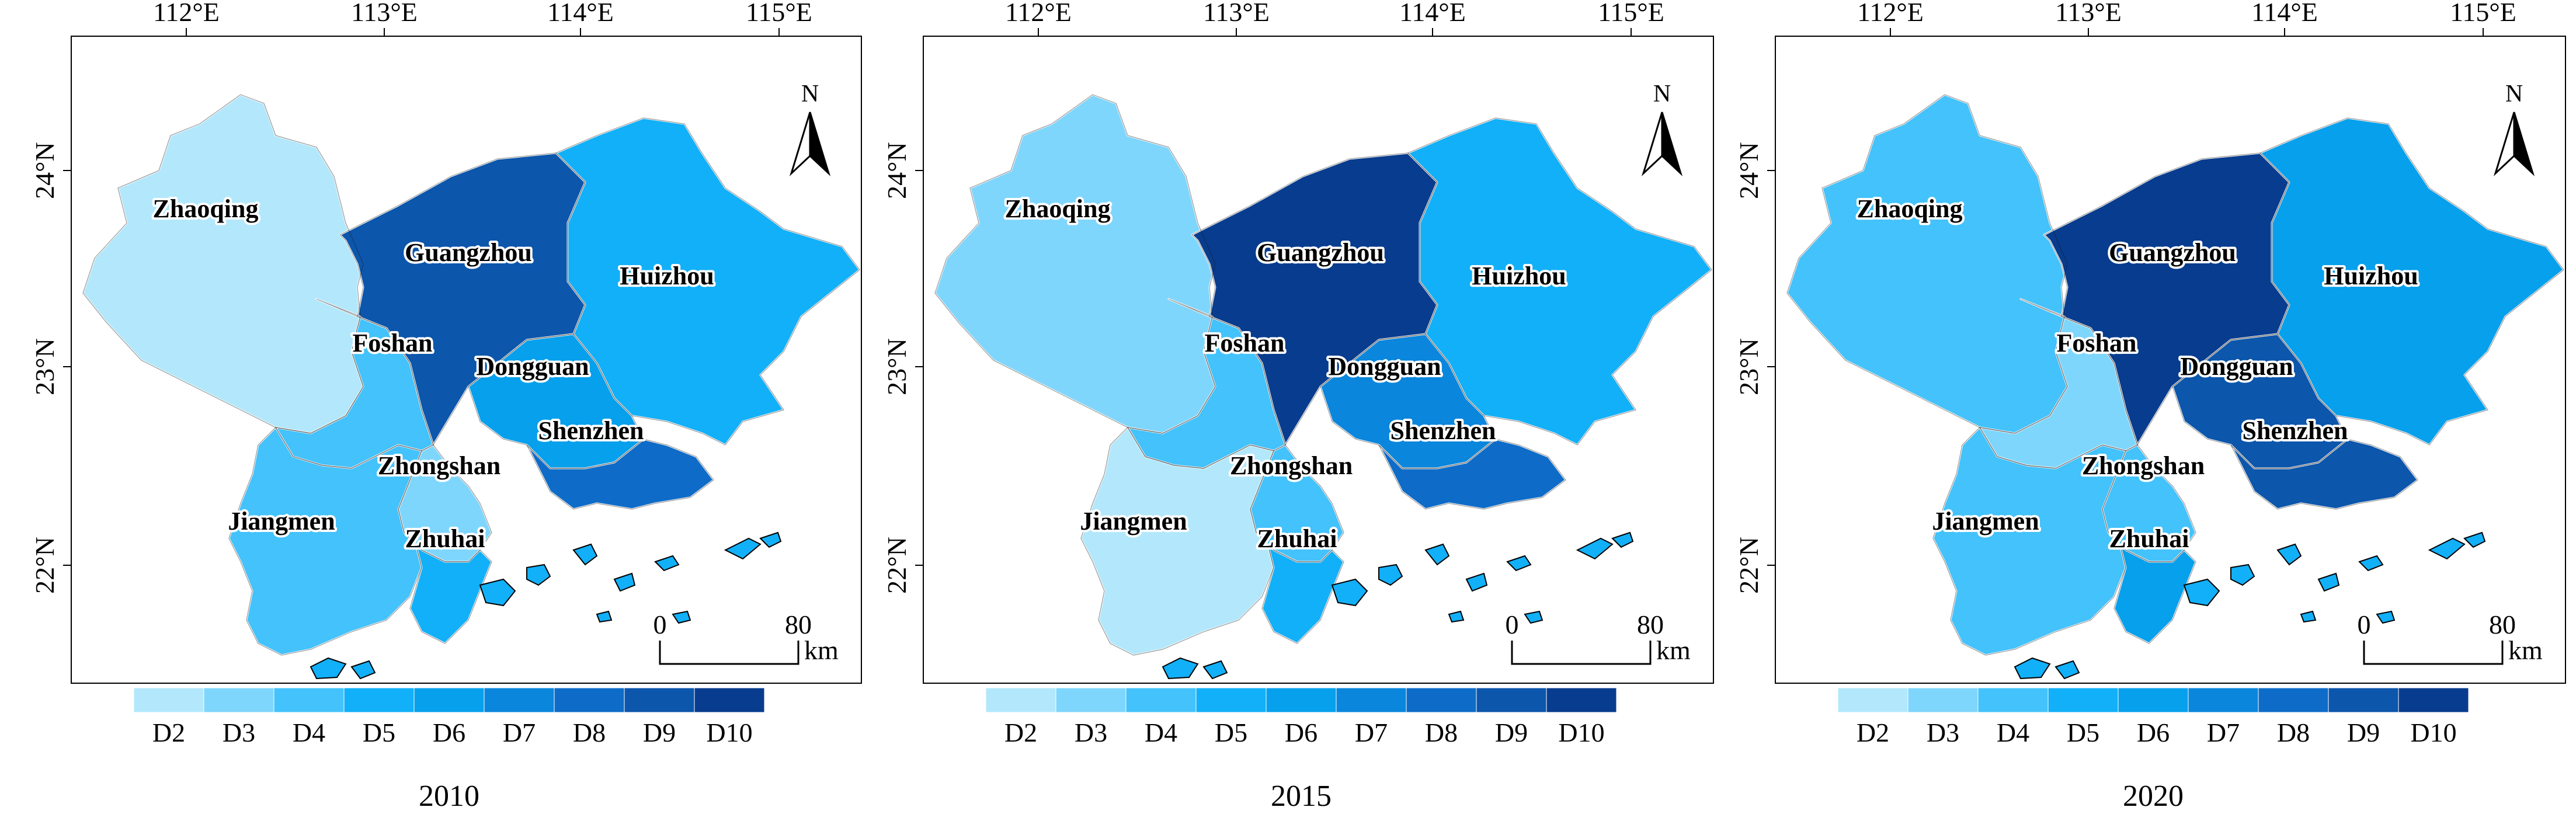 Image resolution: width=2576 pixels, height=821 pixels. Describe the element at coordinates (1038, 13) in the screenshot. I see `longitude-label: 112°E` at that location.